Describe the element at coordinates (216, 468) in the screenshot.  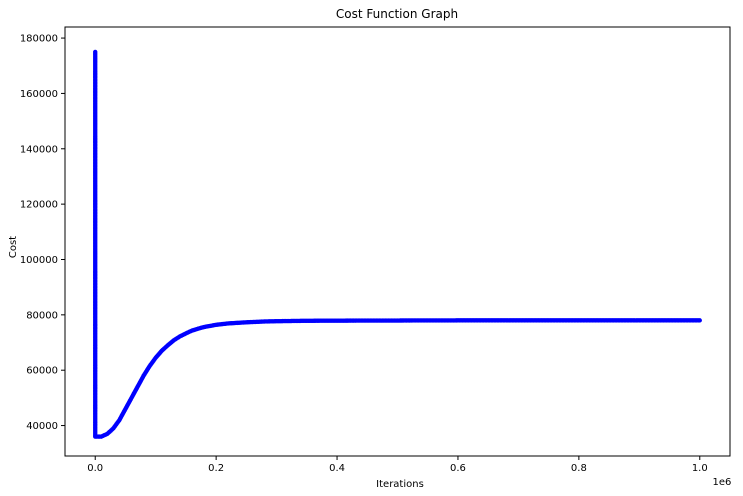
I see `x-tick-label: 0.2` at that location.